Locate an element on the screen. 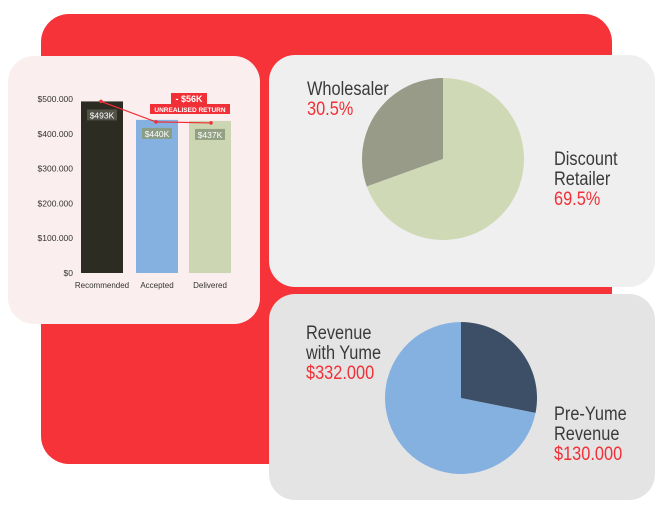  bar-data-label: $493K is located at coordinates (102, 115).